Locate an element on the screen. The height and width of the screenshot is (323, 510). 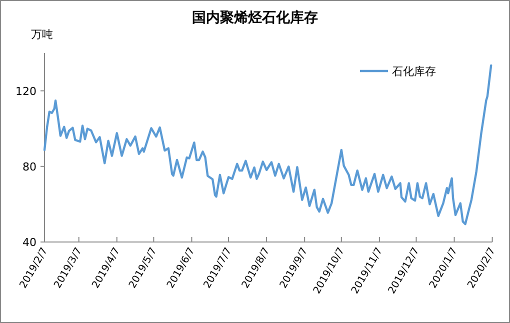
legend-label: 石化库存 is located at coordinates (414, 71).